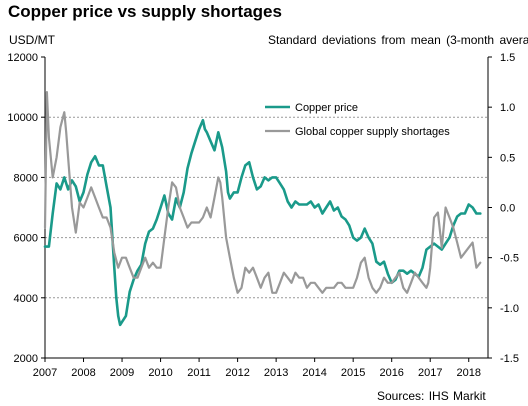 The image size is (528, 406). Describe the element at coordinates (509, 359) in the screenshot. I see `right-tick-label: -1.5` at that location.